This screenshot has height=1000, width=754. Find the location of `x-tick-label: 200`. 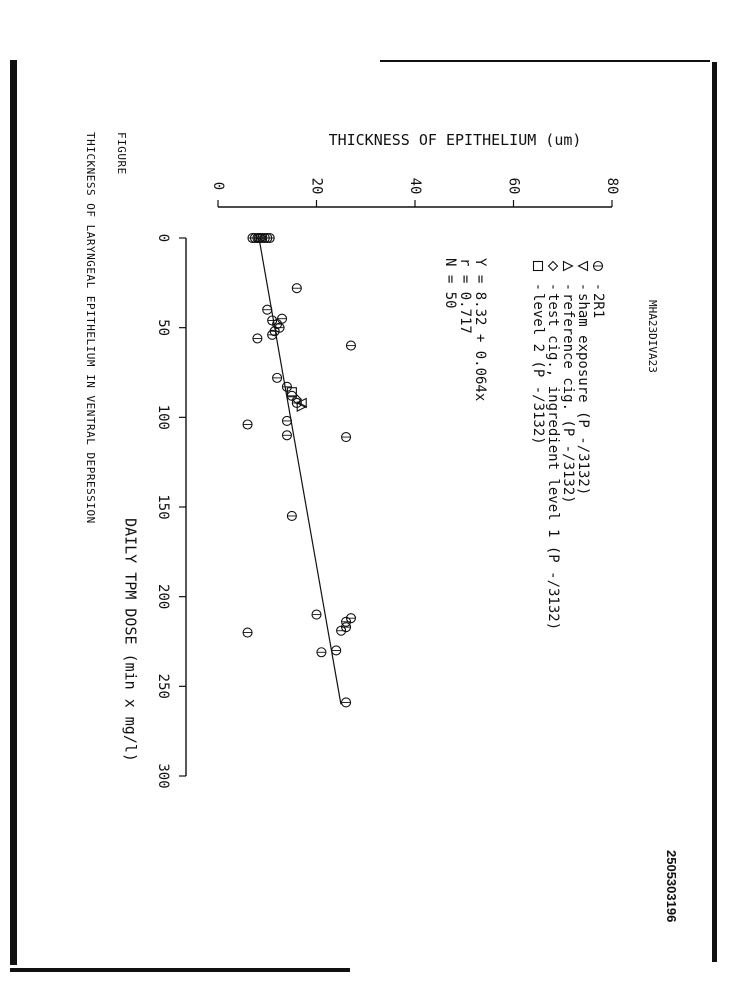

x-tick-label: 200 is located at coordinates (163, 596).